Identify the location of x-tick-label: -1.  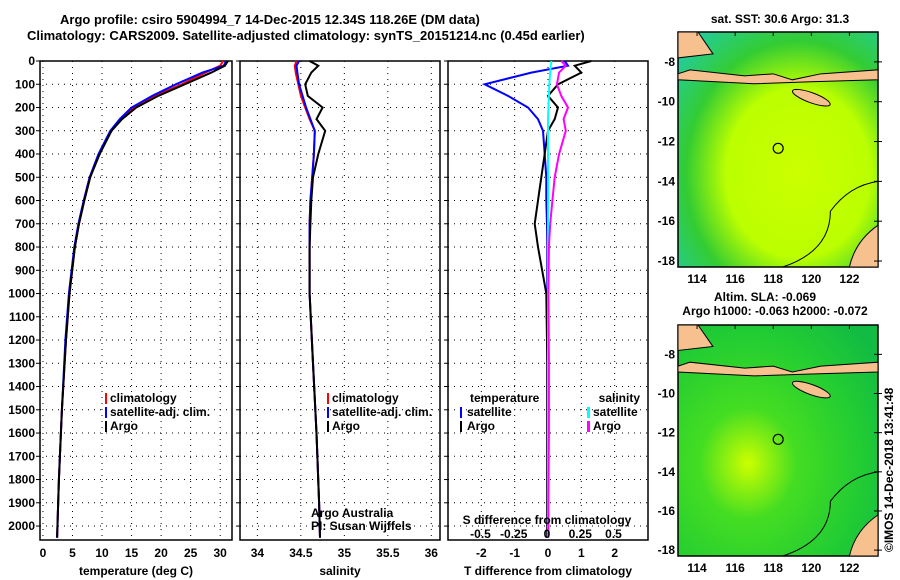
(514, 553).